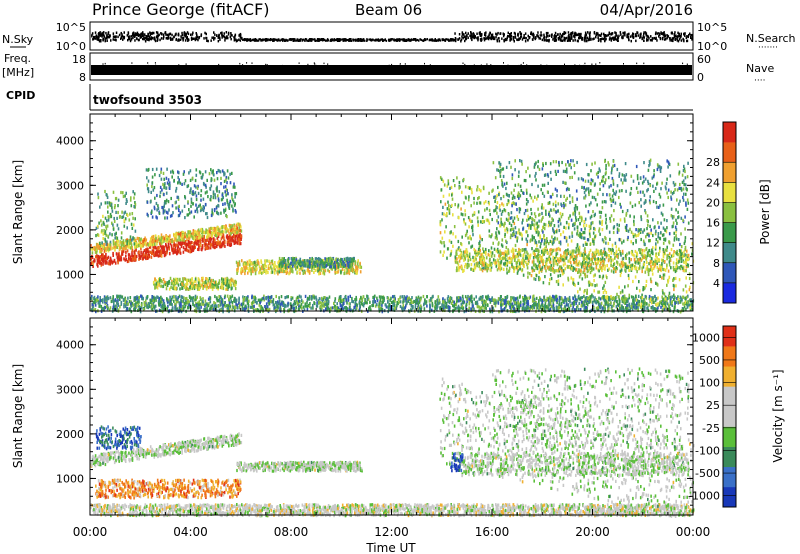  What do you see at coordinates (646, 10) in the screenshot?
I see `date-label: 04/Apr/2016` at bounding box center [646, 10].